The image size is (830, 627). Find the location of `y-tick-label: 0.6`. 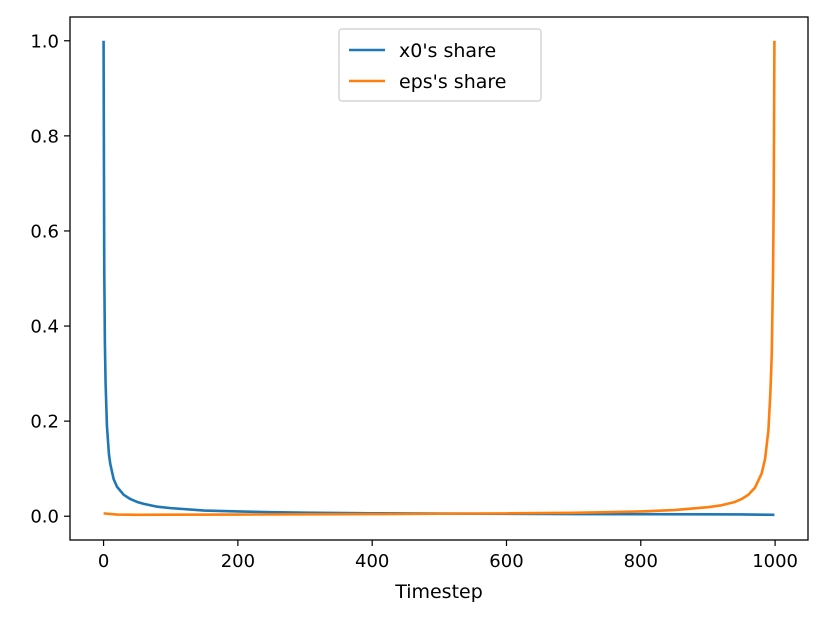

y-tick-label: 0.6 is located at coordinates (44, 231).